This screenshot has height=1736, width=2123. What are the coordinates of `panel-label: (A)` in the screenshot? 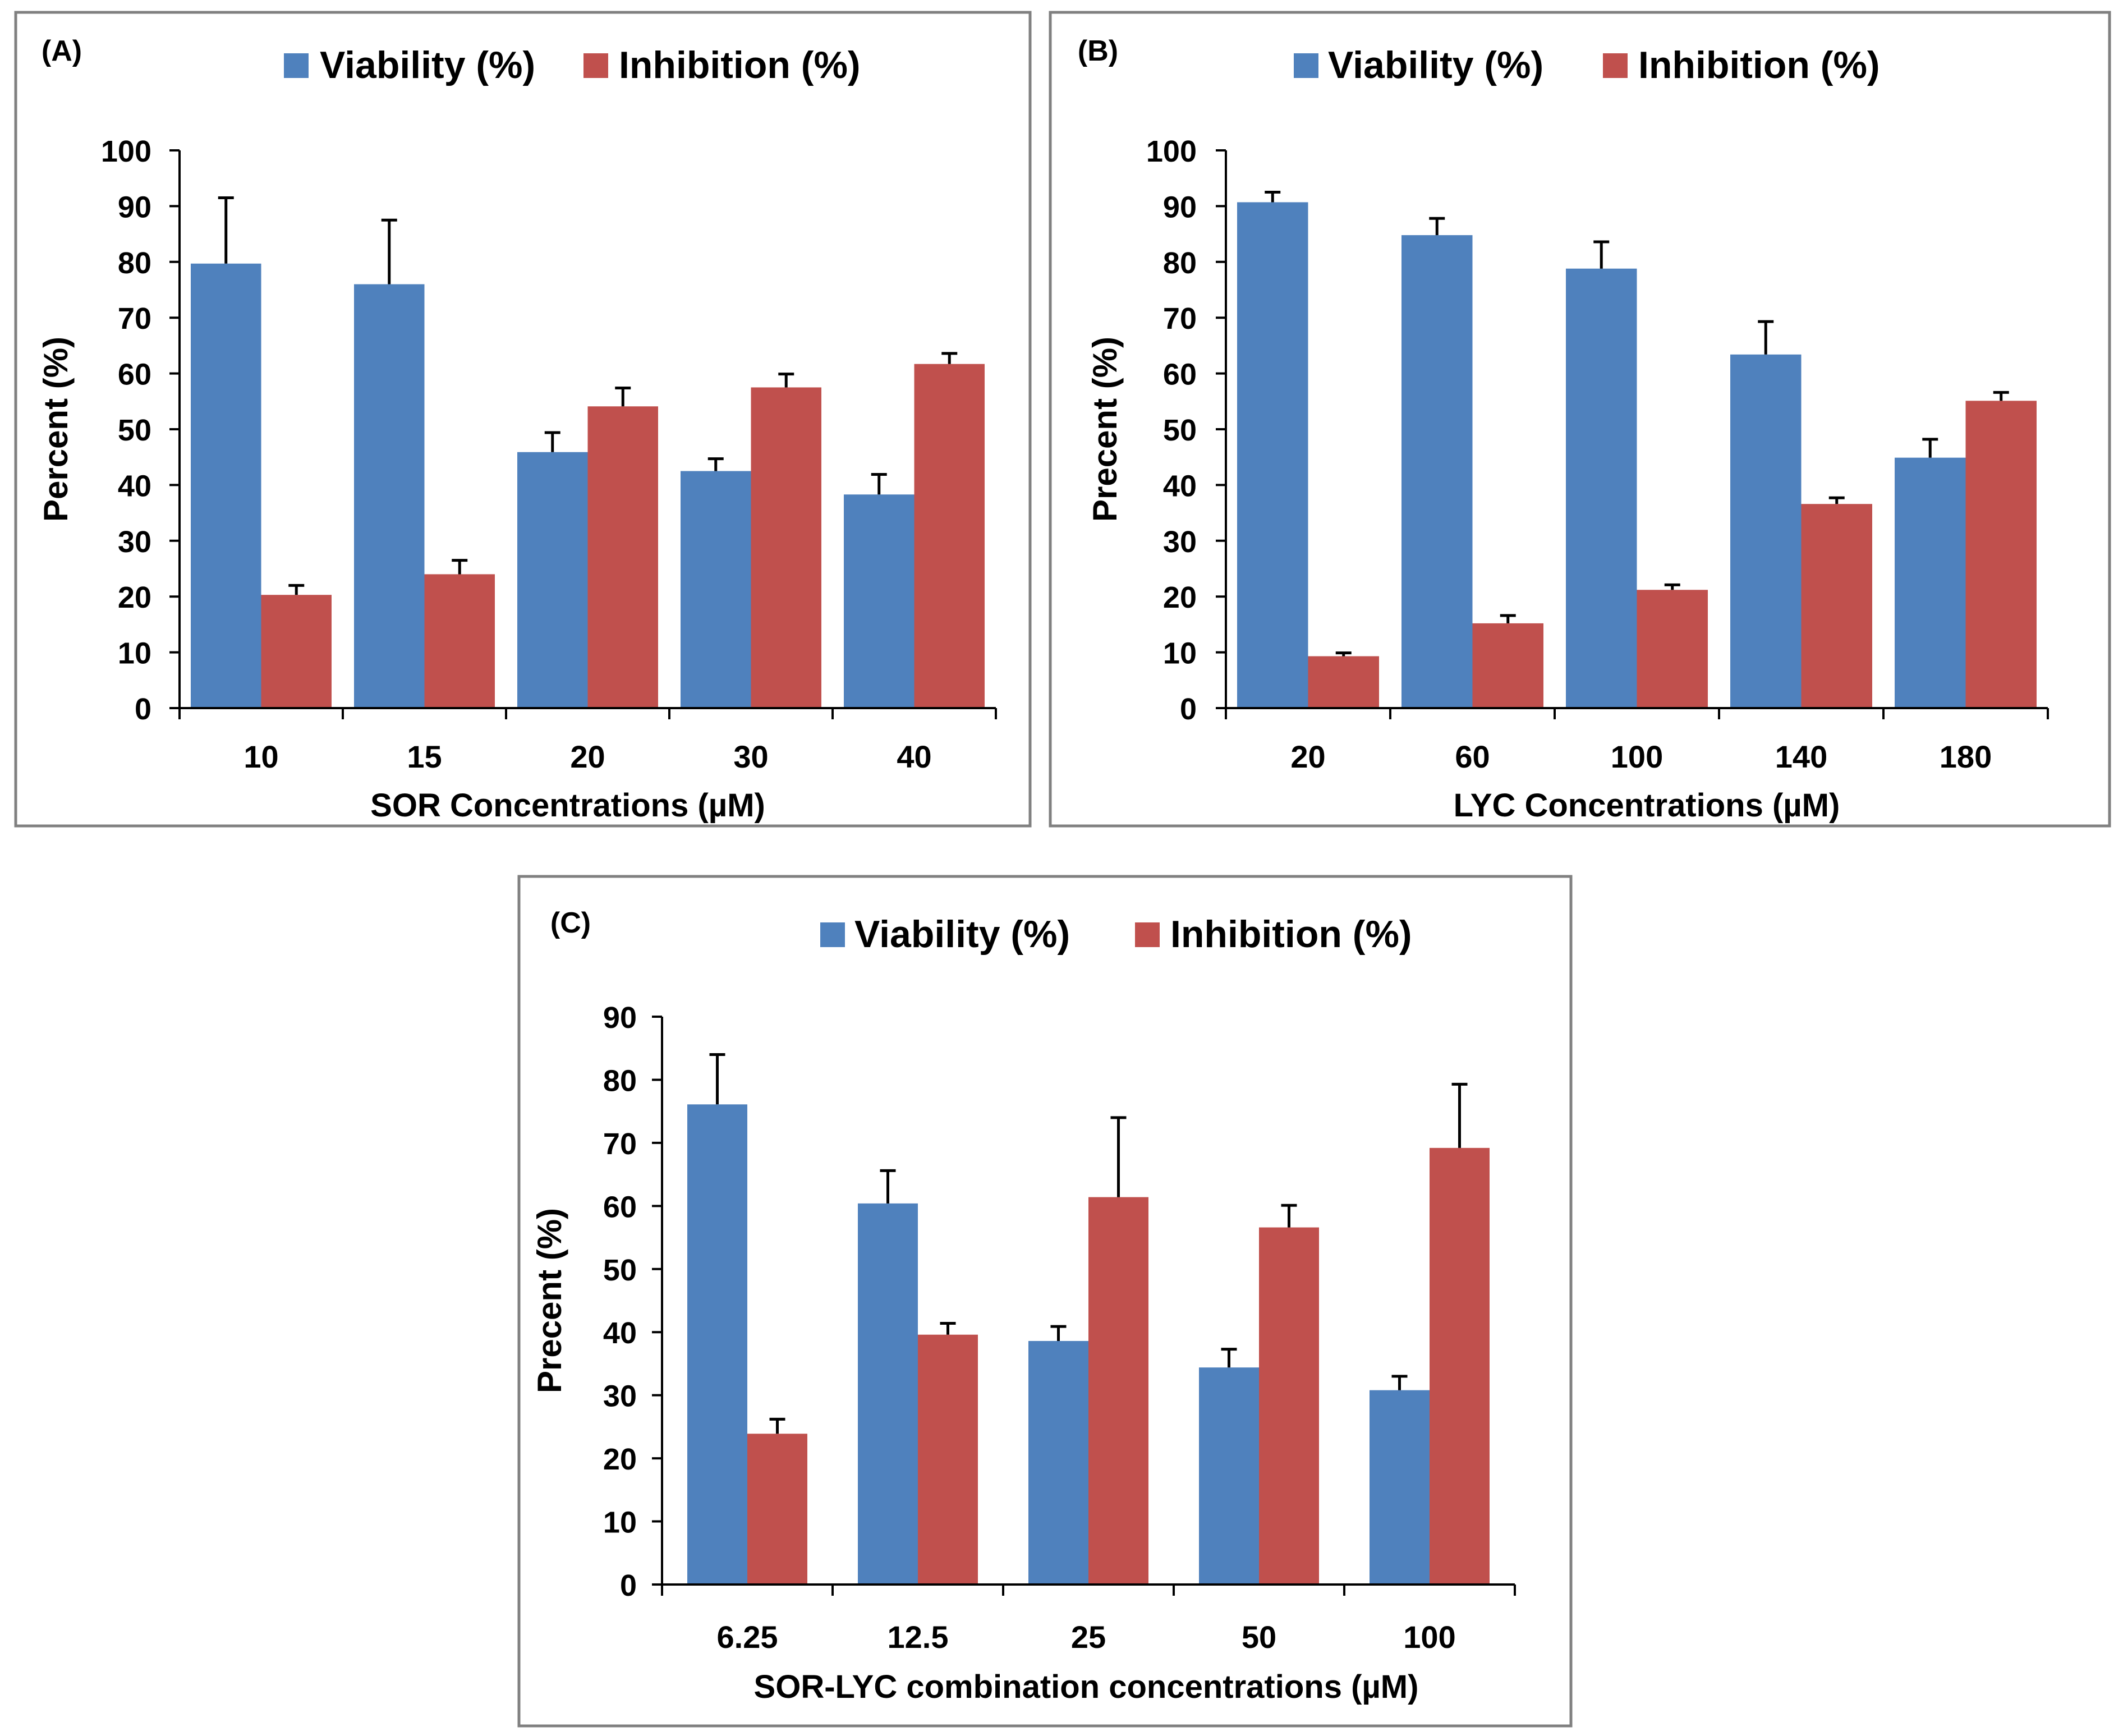 It's located at (62, 51).